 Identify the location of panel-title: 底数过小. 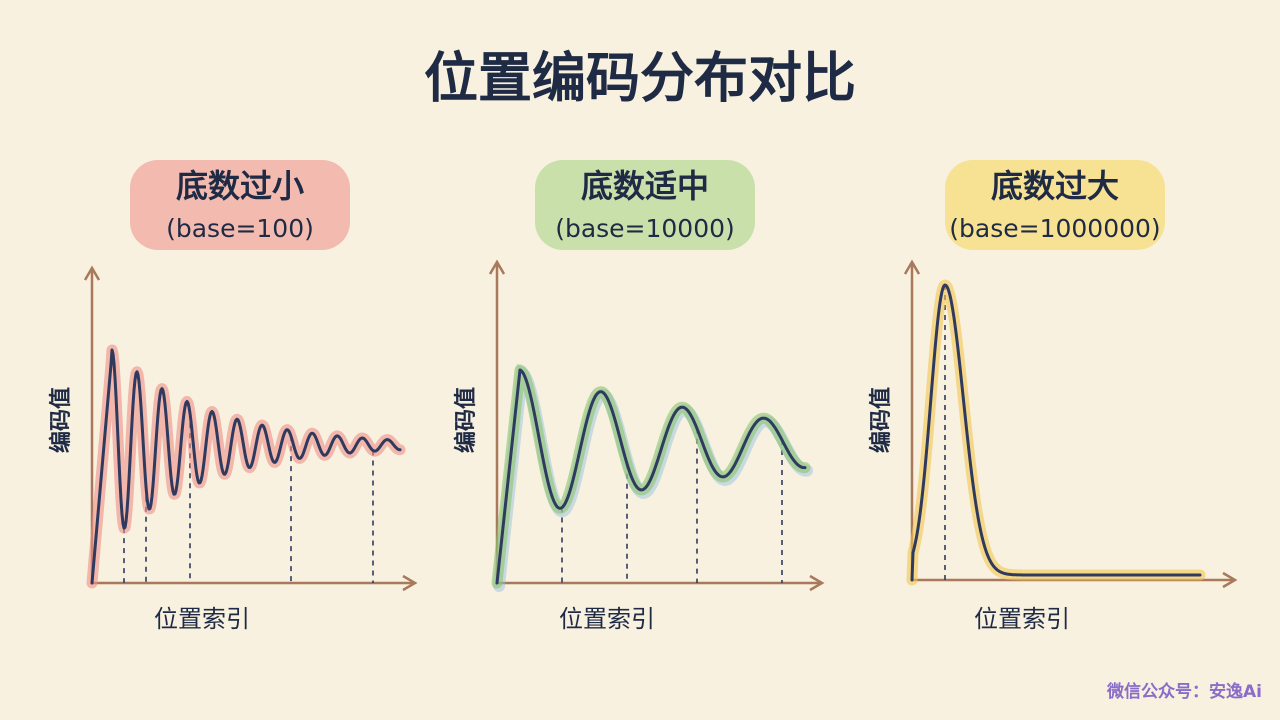
(240, 186).